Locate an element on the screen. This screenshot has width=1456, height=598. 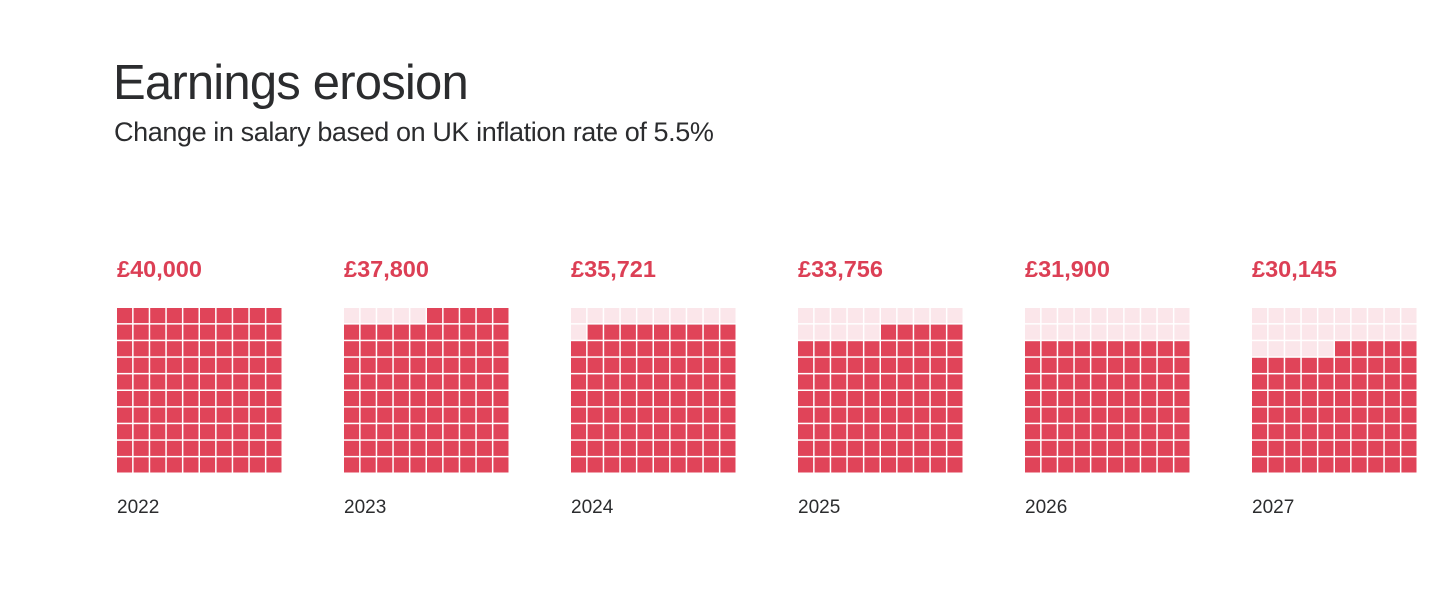
waffle-grid-2025 is located at coordinates (880, 390).